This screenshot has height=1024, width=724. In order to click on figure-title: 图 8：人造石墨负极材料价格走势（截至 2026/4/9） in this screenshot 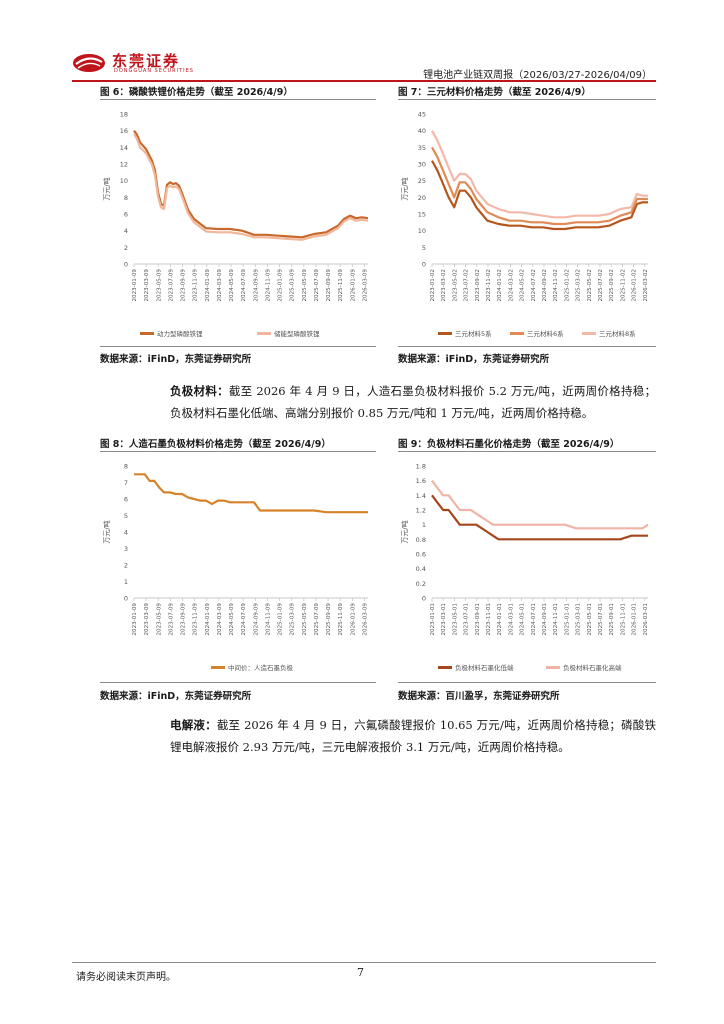, I will do `click(215, 444)`.